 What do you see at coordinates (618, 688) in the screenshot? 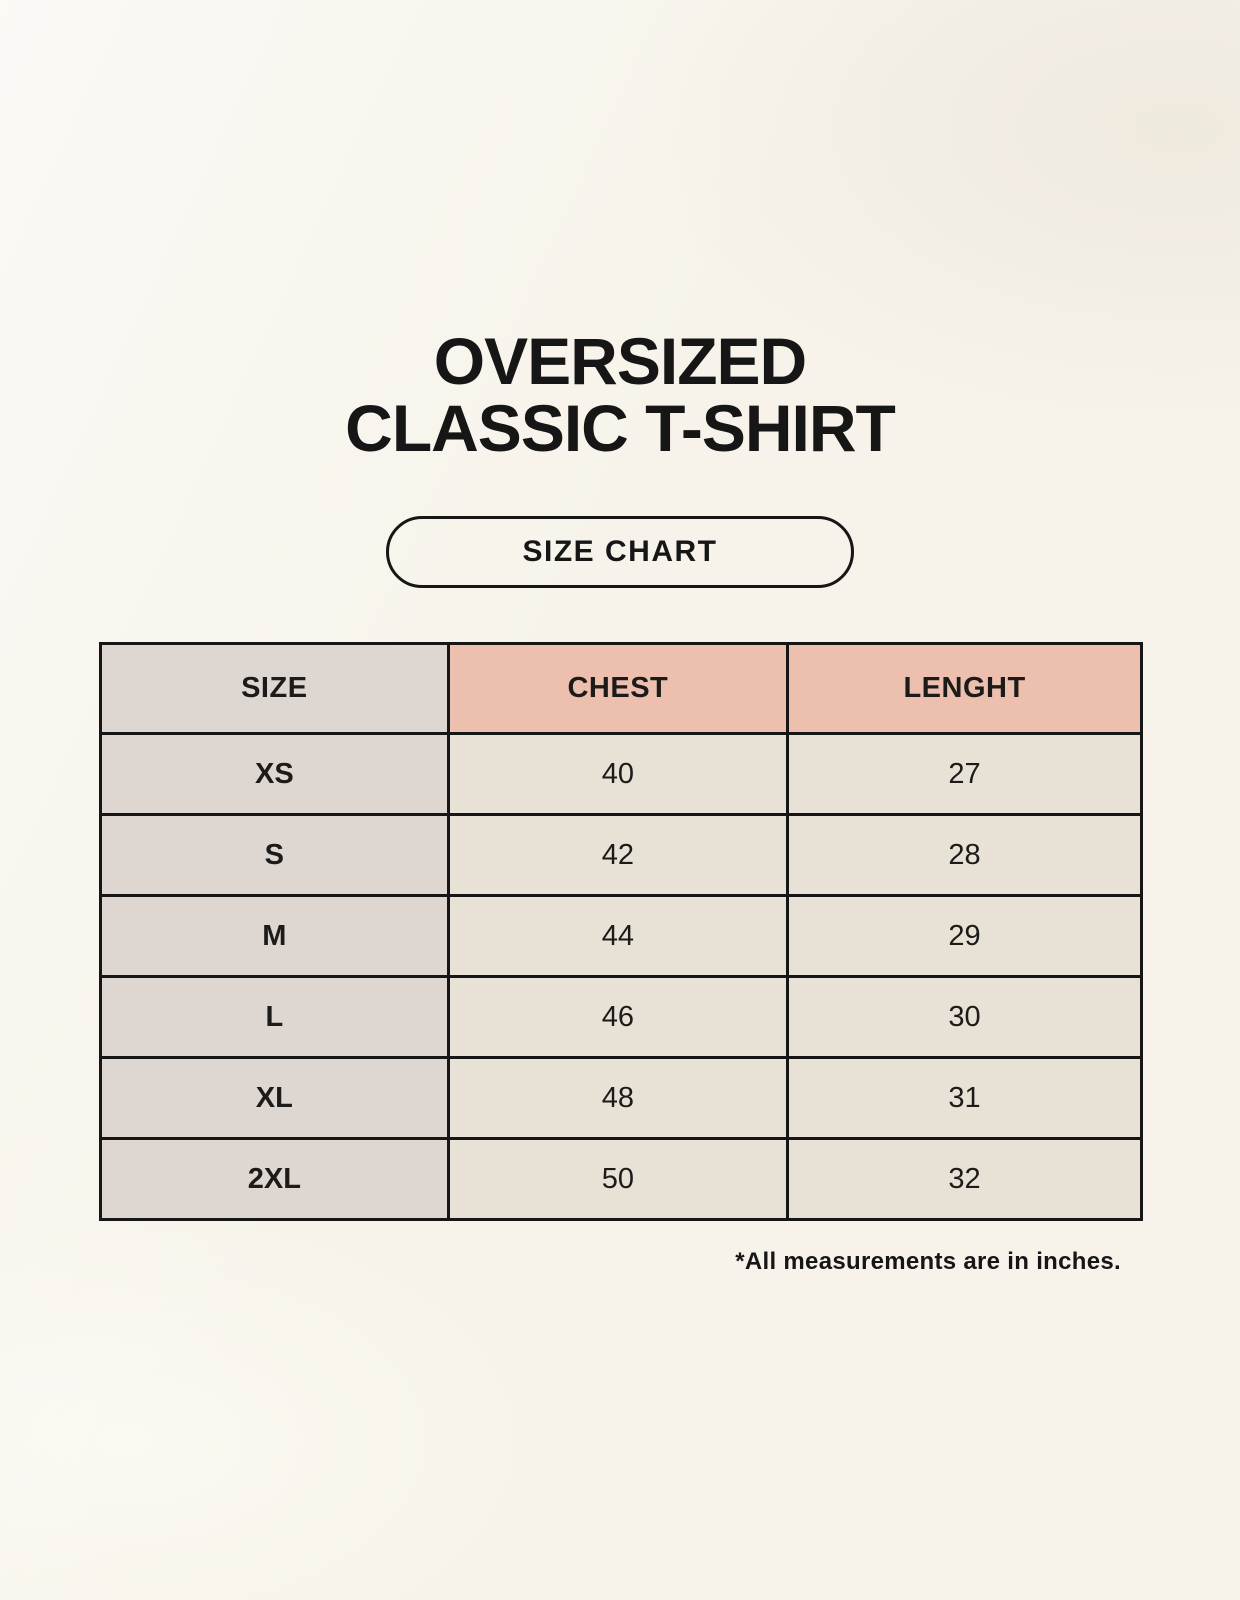
I see `column-header-chest: CHEST` at bounding box center [618, 688].